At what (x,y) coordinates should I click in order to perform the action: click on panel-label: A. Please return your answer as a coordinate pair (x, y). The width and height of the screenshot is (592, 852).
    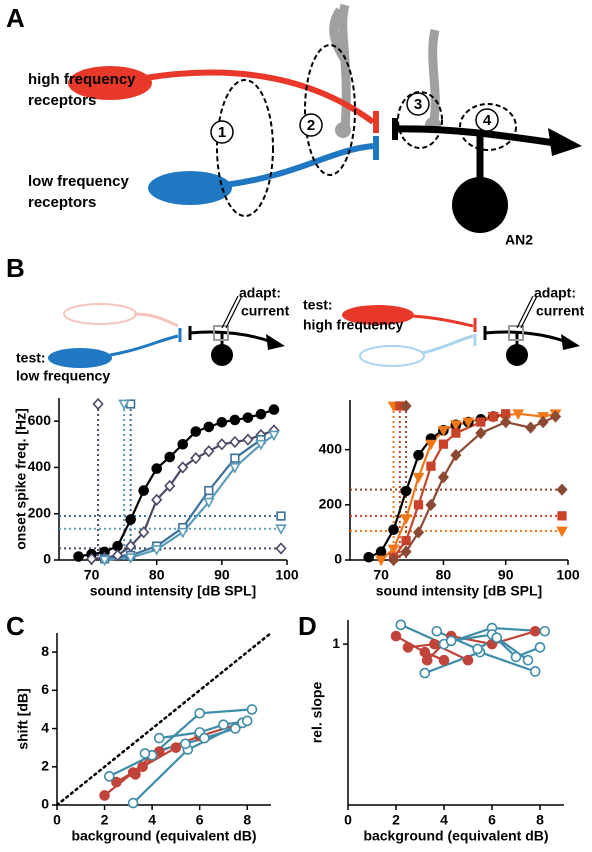
    Looking at the image, I should click on (15, 18).